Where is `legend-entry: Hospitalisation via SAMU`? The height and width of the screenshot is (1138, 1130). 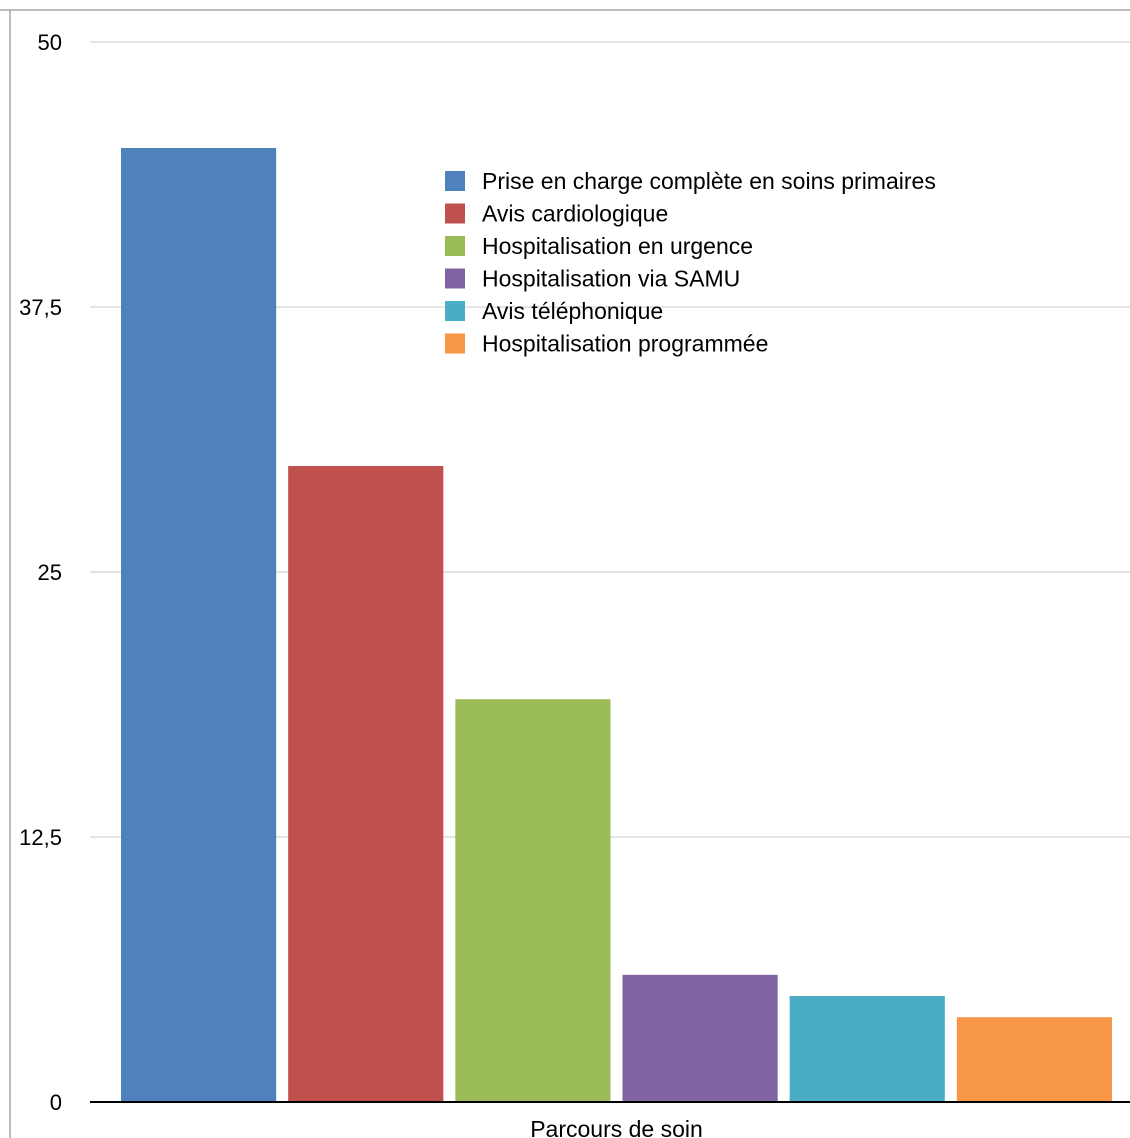
legend-entry: Hospitalisation via SAMU is located at coordinates (611, 279).